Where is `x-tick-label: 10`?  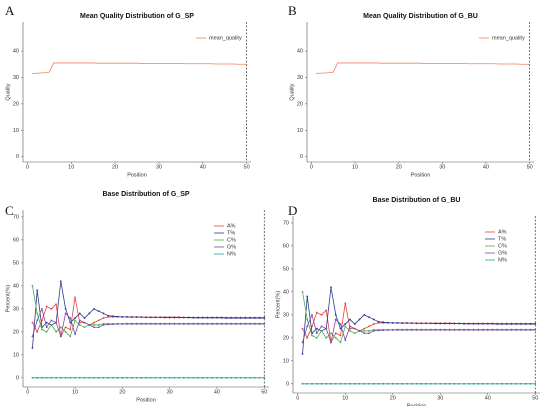
x-tick-label: 10 is located at coordinates (345, 398).